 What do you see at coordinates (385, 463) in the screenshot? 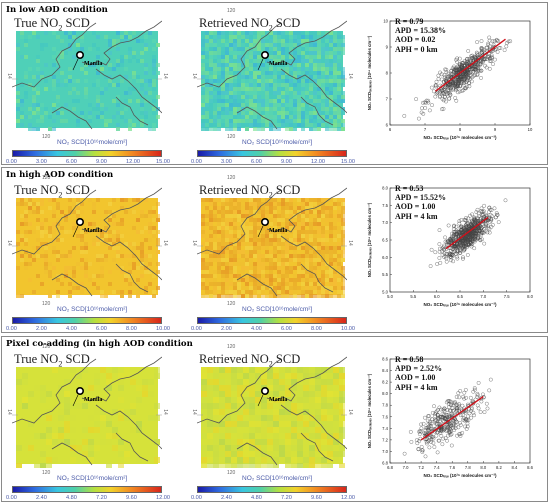
I see `y-tick-label: 6.8` at bounding box center [385, 463].